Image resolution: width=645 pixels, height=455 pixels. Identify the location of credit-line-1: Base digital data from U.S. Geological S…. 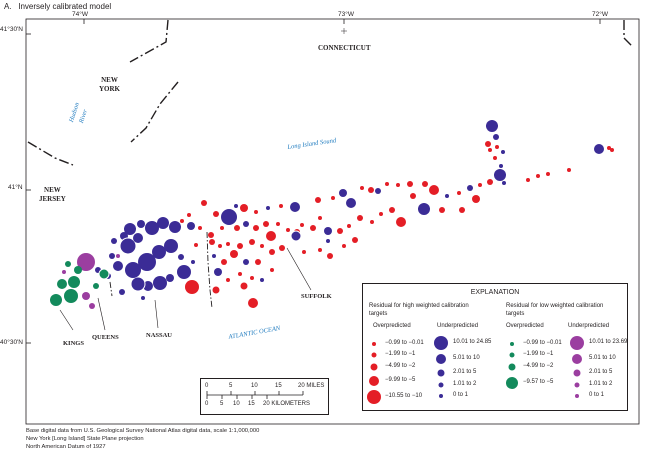
(143, 431).